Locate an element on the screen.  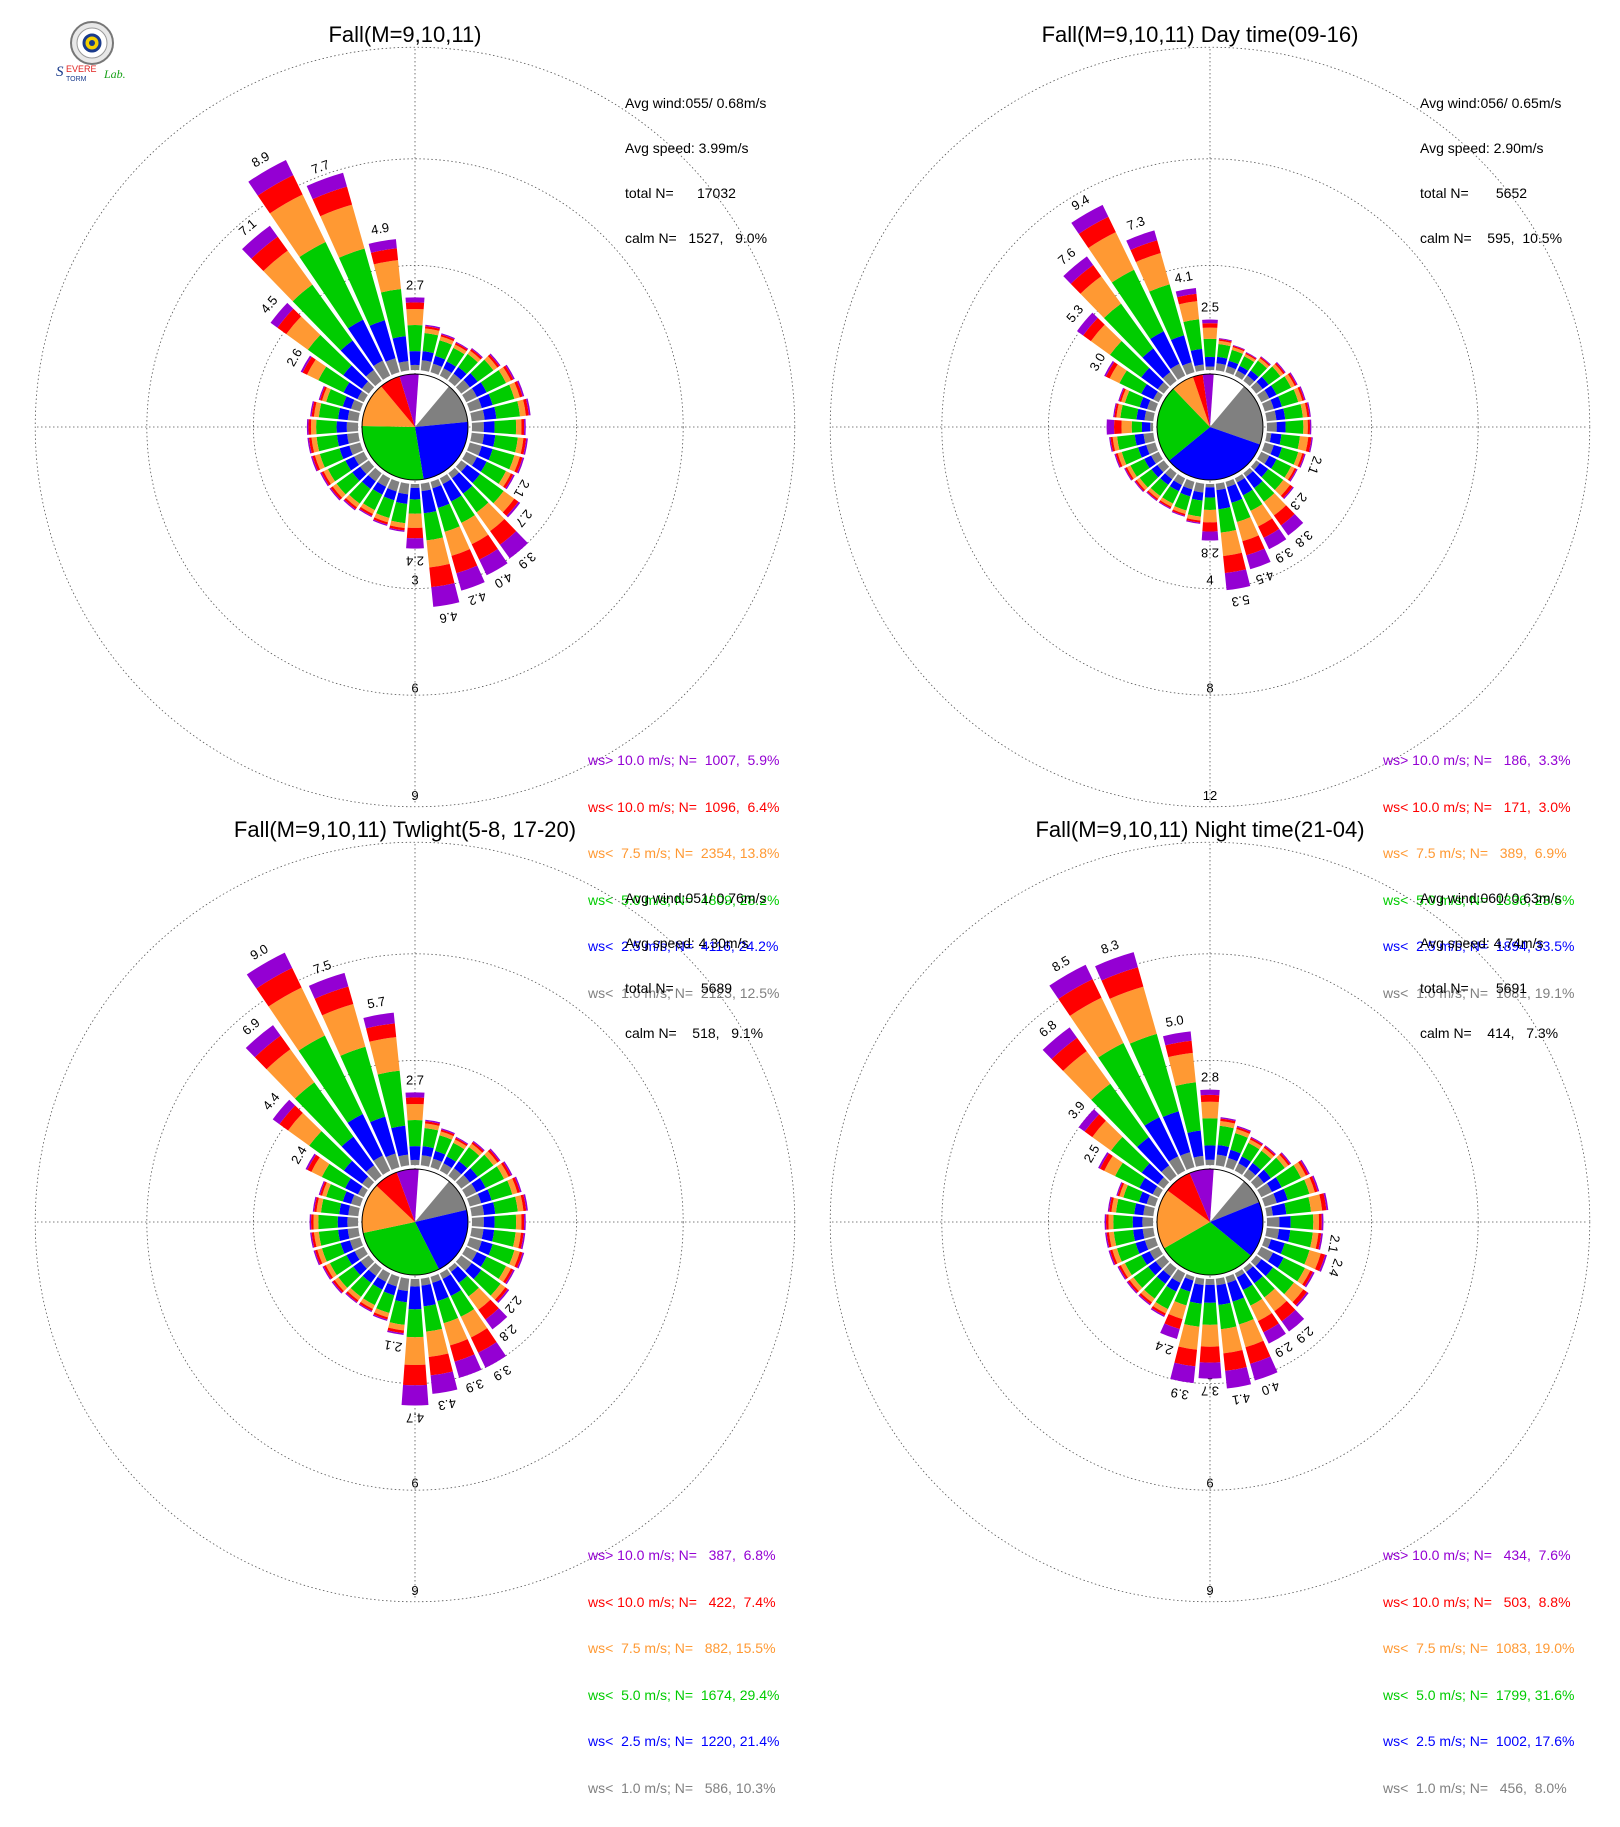
ring-label: 9 is located at coordinates (414, 795).